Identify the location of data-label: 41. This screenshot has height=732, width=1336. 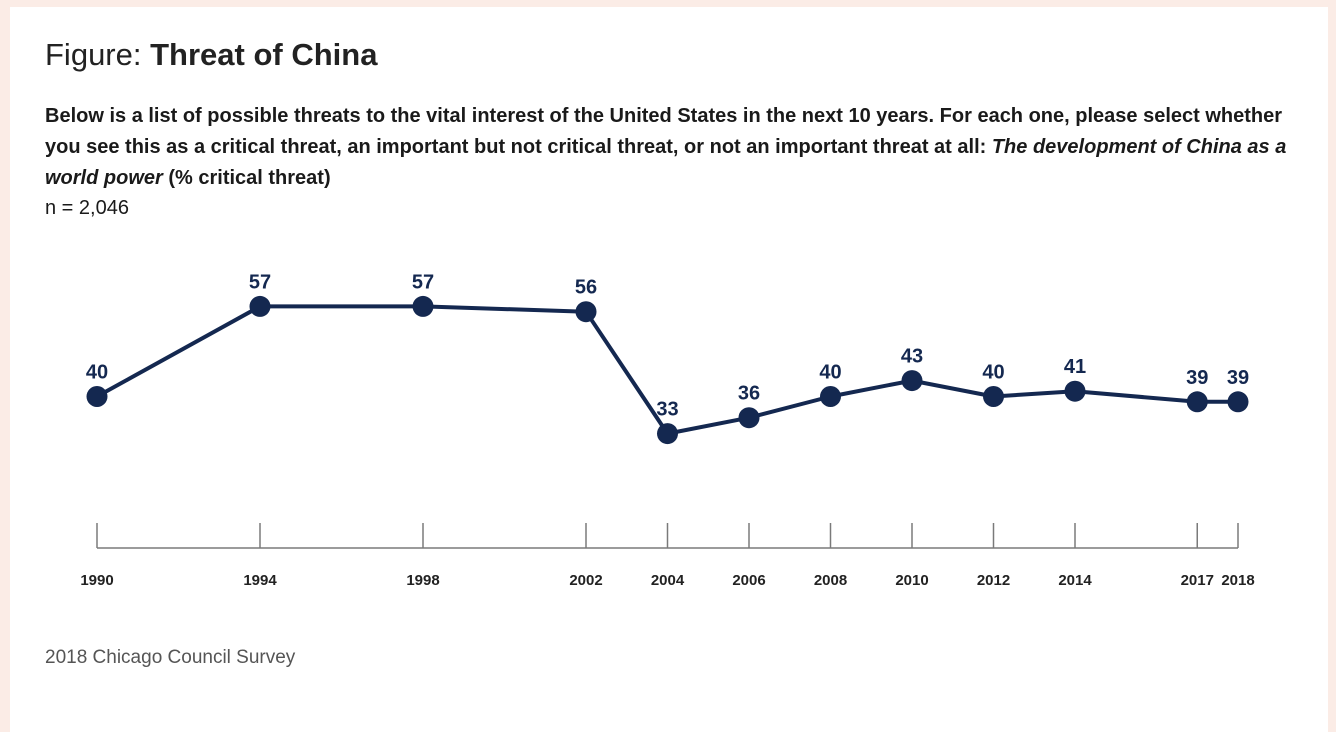
(1075, 367).